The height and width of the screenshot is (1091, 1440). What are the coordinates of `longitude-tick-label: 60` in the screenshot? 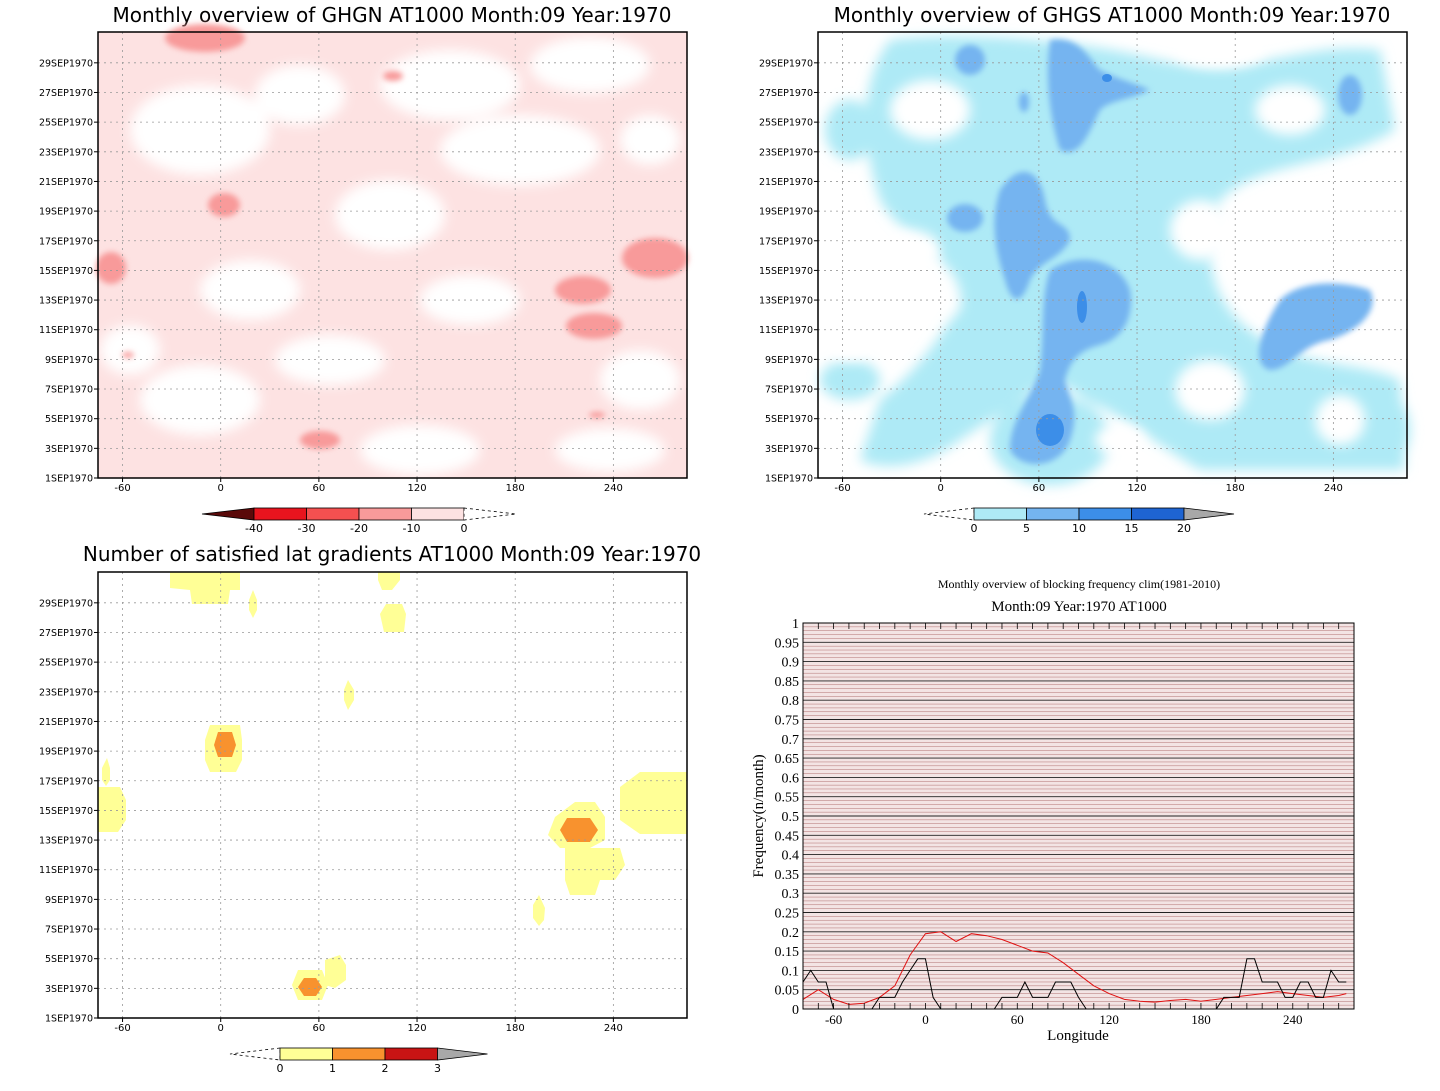 It's located at (1039, 488).